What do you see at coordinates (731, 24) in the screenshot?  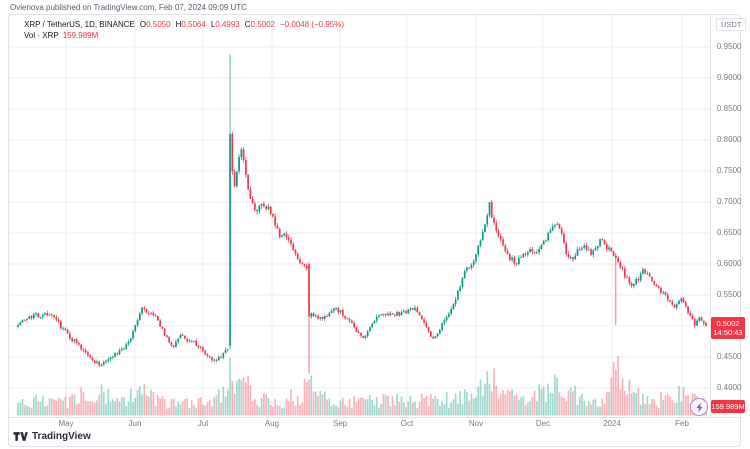 I see `currency-label: USDT` at bounding box center [731, 24].